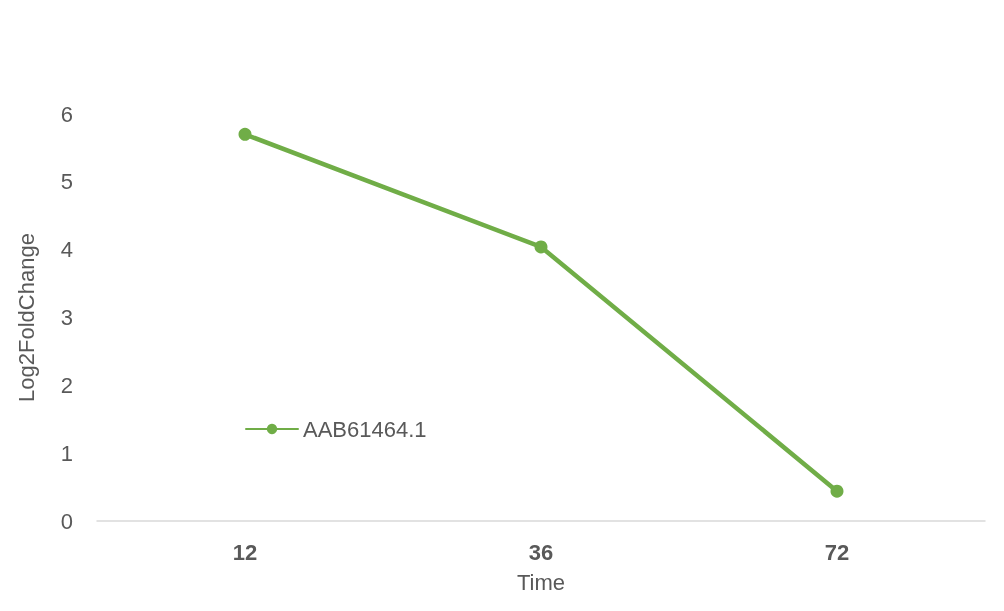 This screenshot has height=611, width=1004. What do you see at coordinates (245, 552) in the screenshot?
I see `x-tick-label: 12` at bounding box center [245, 552].